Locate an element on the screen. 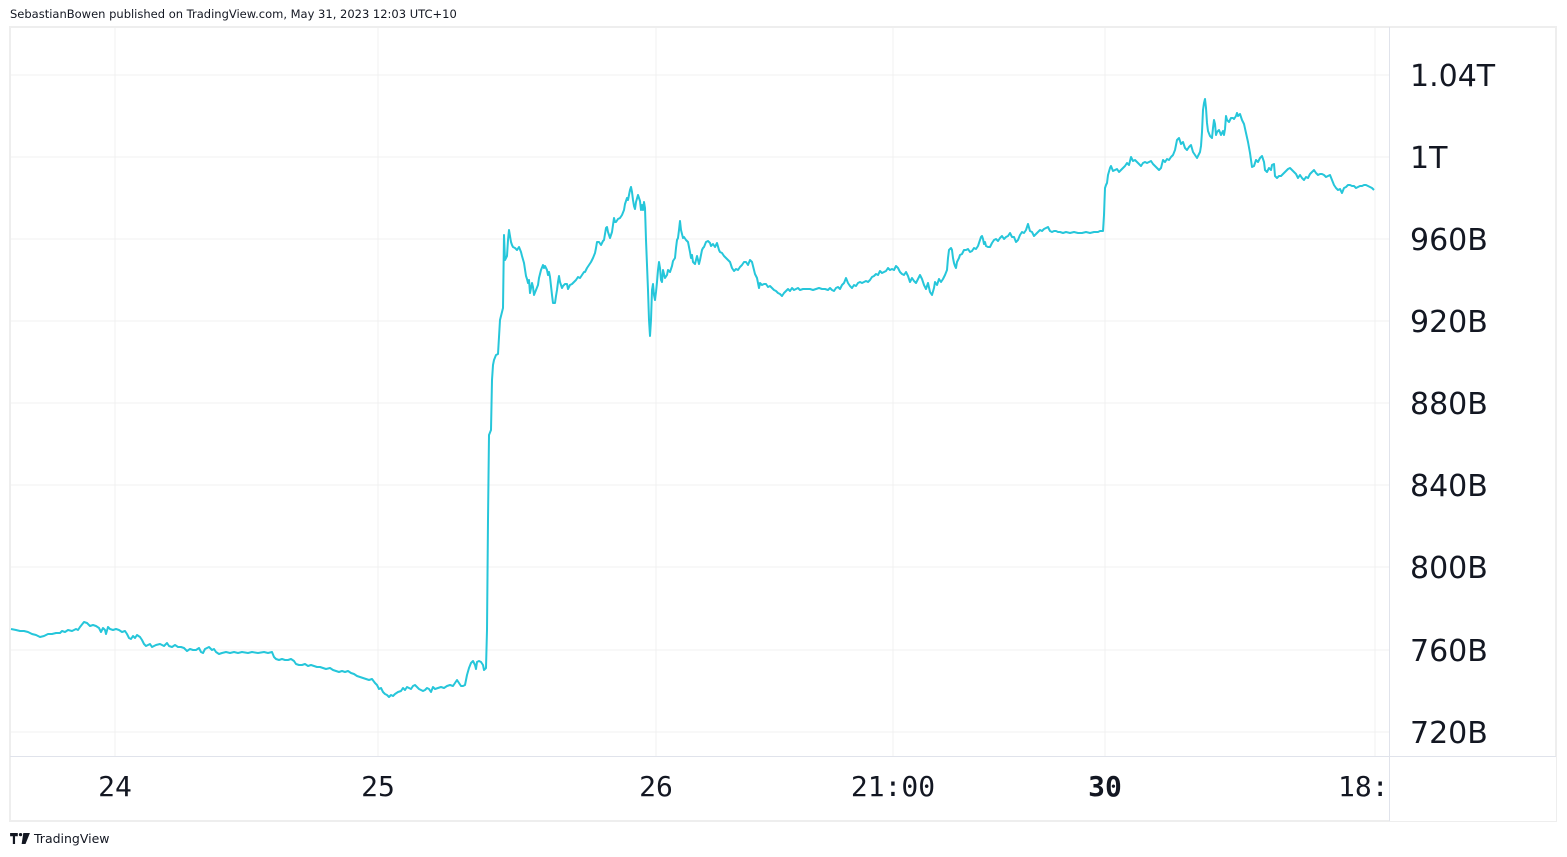 The height and width of the screenshot is (857, 1567). time-axis: 24 25 26 21:00 30 18:0 is located at coordinates (751, 786).